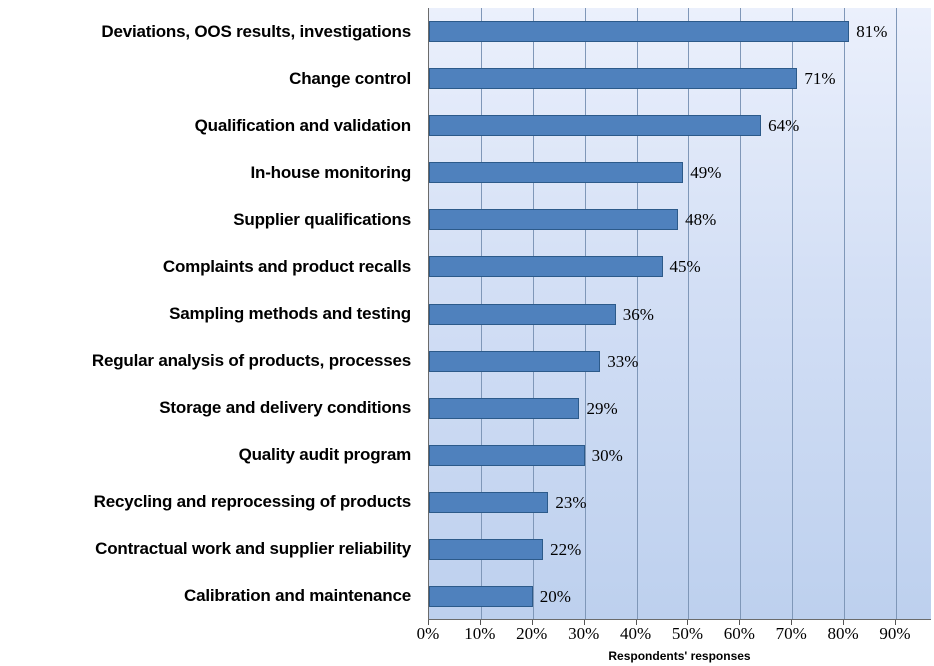  I want to click on category-label: Complaints and product recalls, so click(286, 266).